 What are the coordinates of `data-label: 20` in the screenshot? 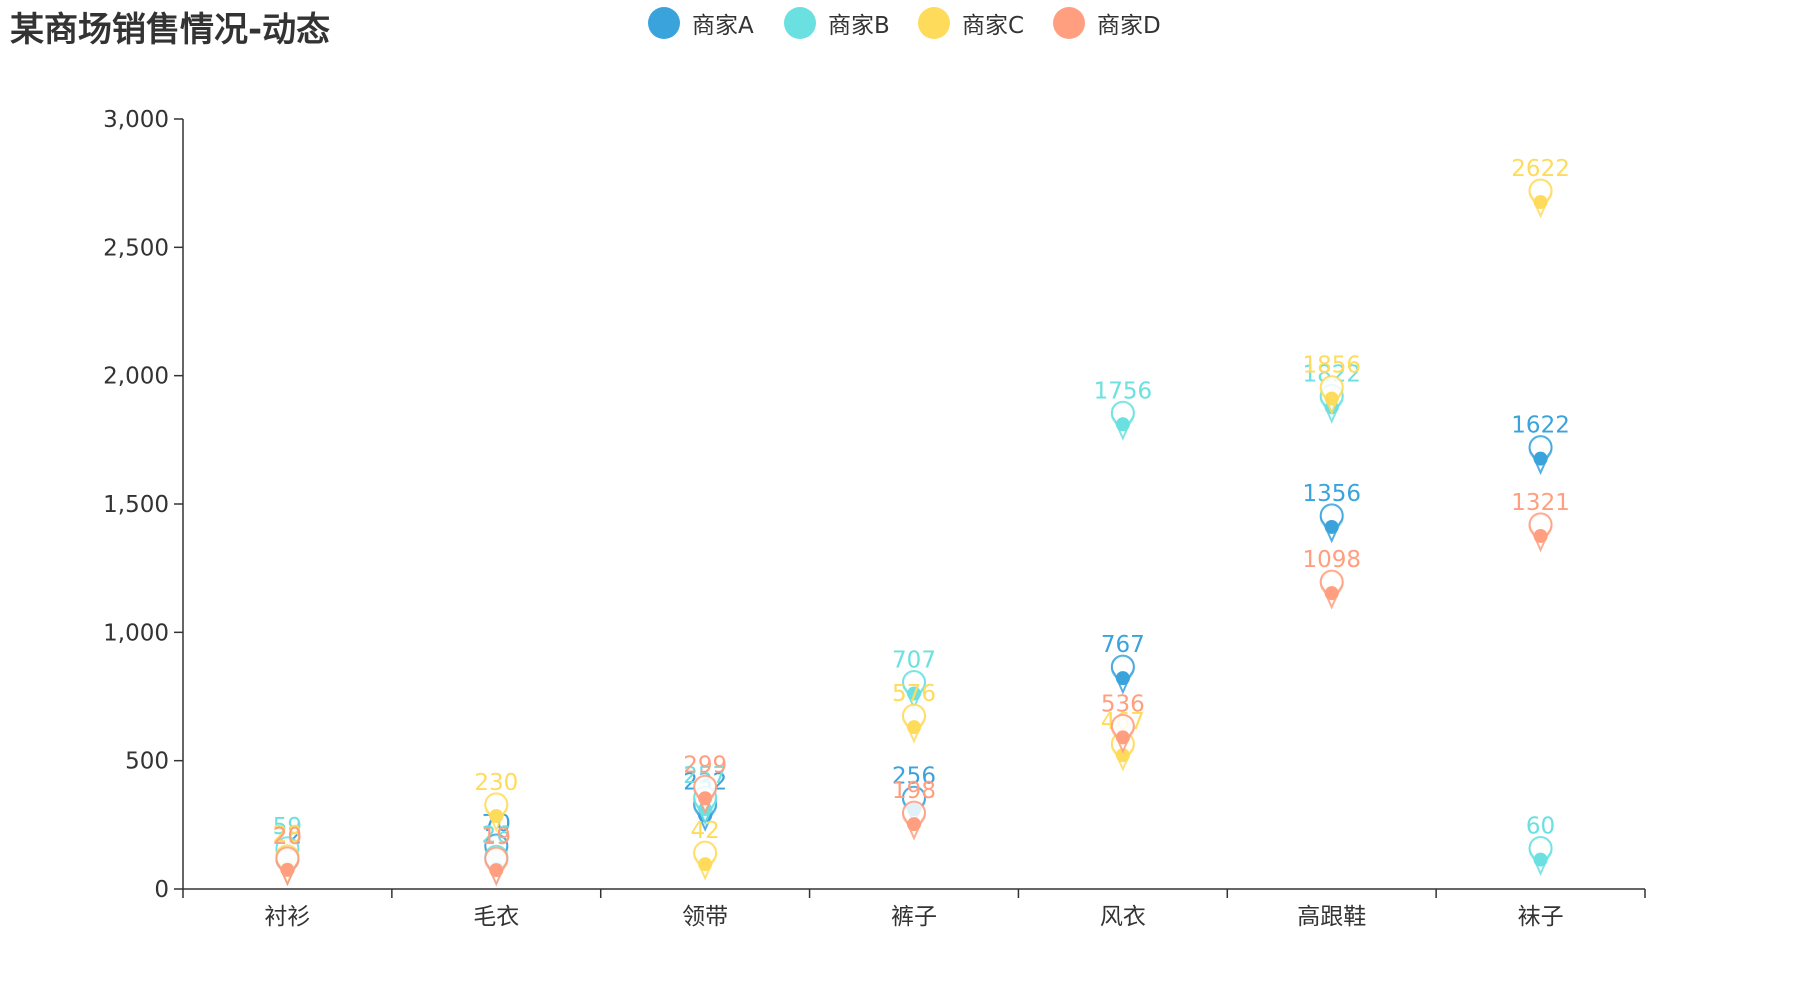 It's located at (287, 837).